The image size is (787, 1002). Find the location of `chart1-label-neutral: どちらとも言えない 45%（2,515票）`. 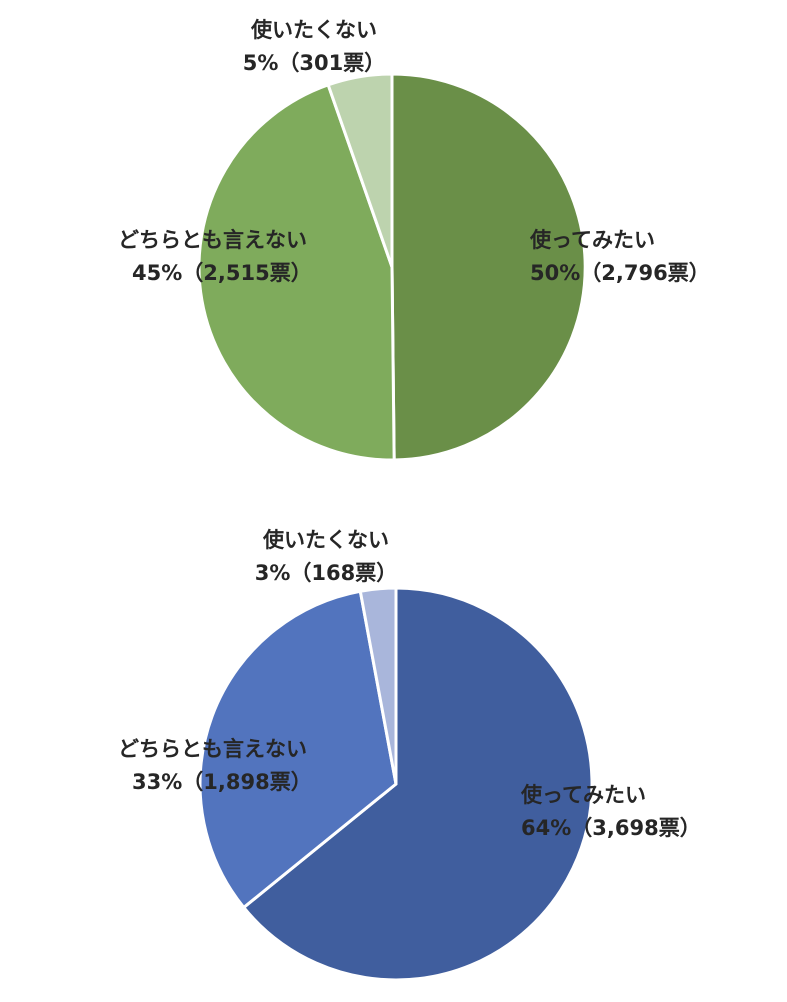

chart1-label-neutral: どちらとも言えない 45%（2,515票） is located at coordinates (243, 257).